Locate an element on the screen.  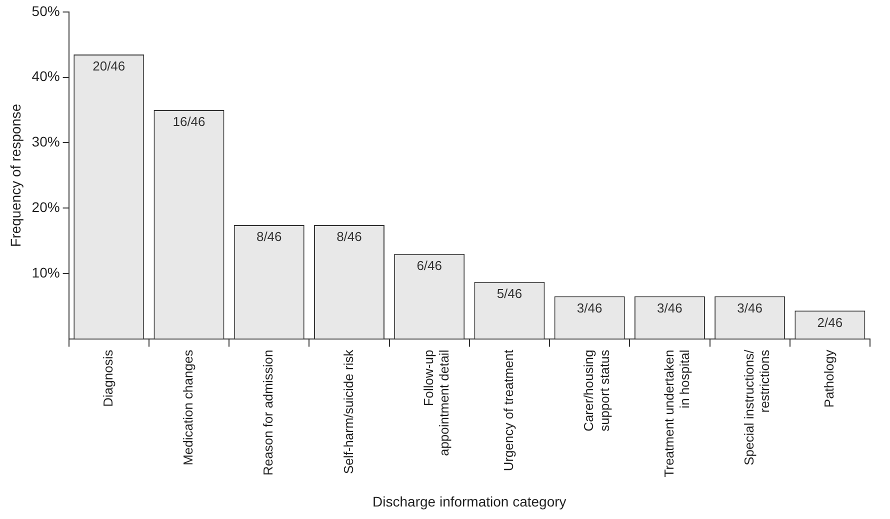
data-label: 20/46 is located at coordinates (109, 66).